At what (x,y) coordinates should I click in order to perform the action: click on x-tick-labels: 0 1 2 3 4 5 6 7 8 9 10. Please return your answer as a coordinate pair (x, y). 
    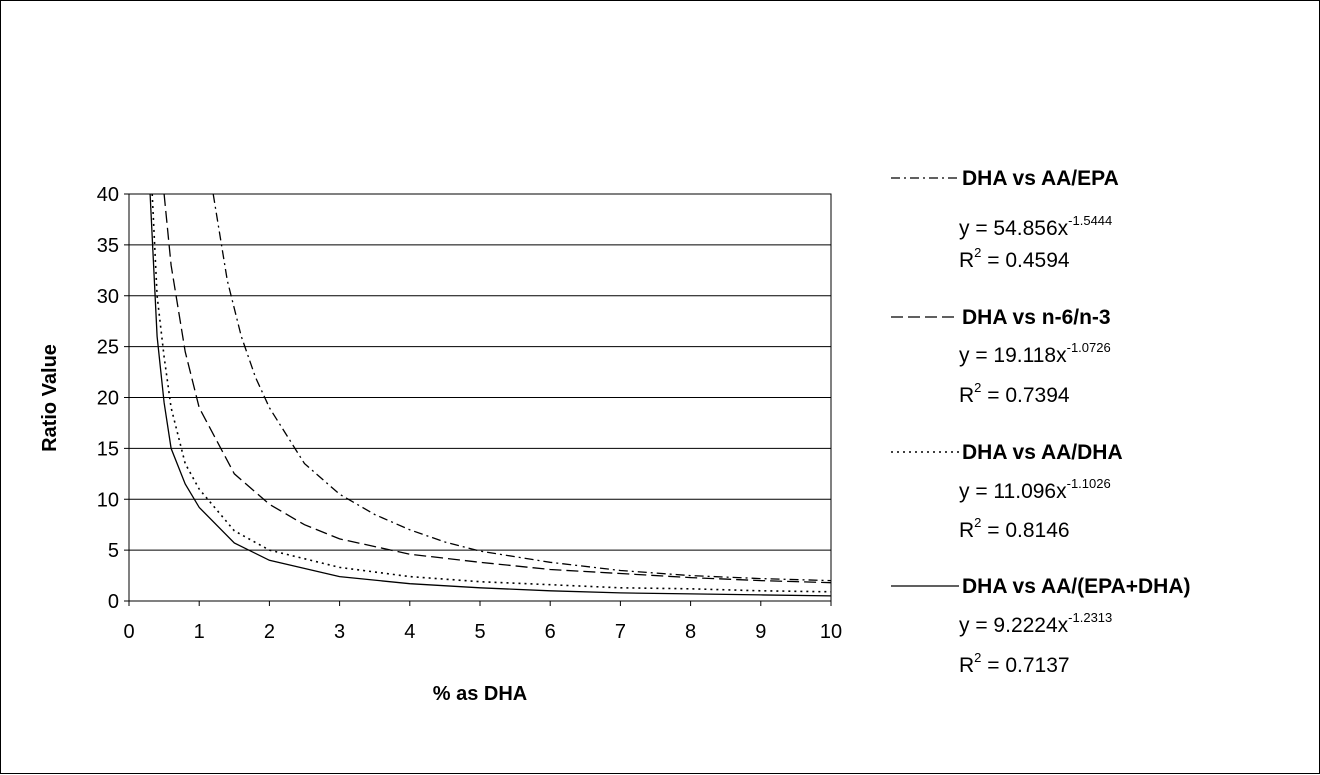
    Looking at the image, I should click on (482, 632).